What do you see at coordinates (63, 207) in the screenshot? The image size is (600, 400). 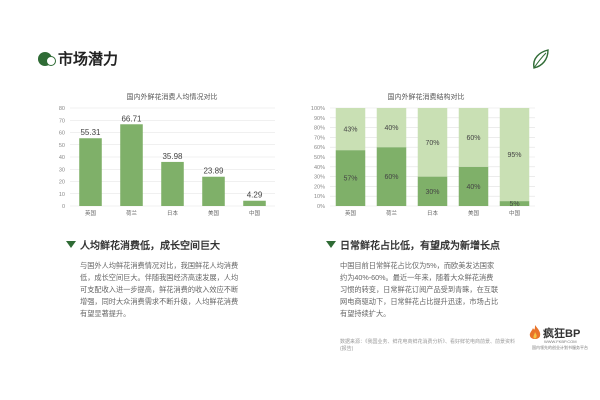 I see `y-tick-label: 0` at bounding box center [63, 207].